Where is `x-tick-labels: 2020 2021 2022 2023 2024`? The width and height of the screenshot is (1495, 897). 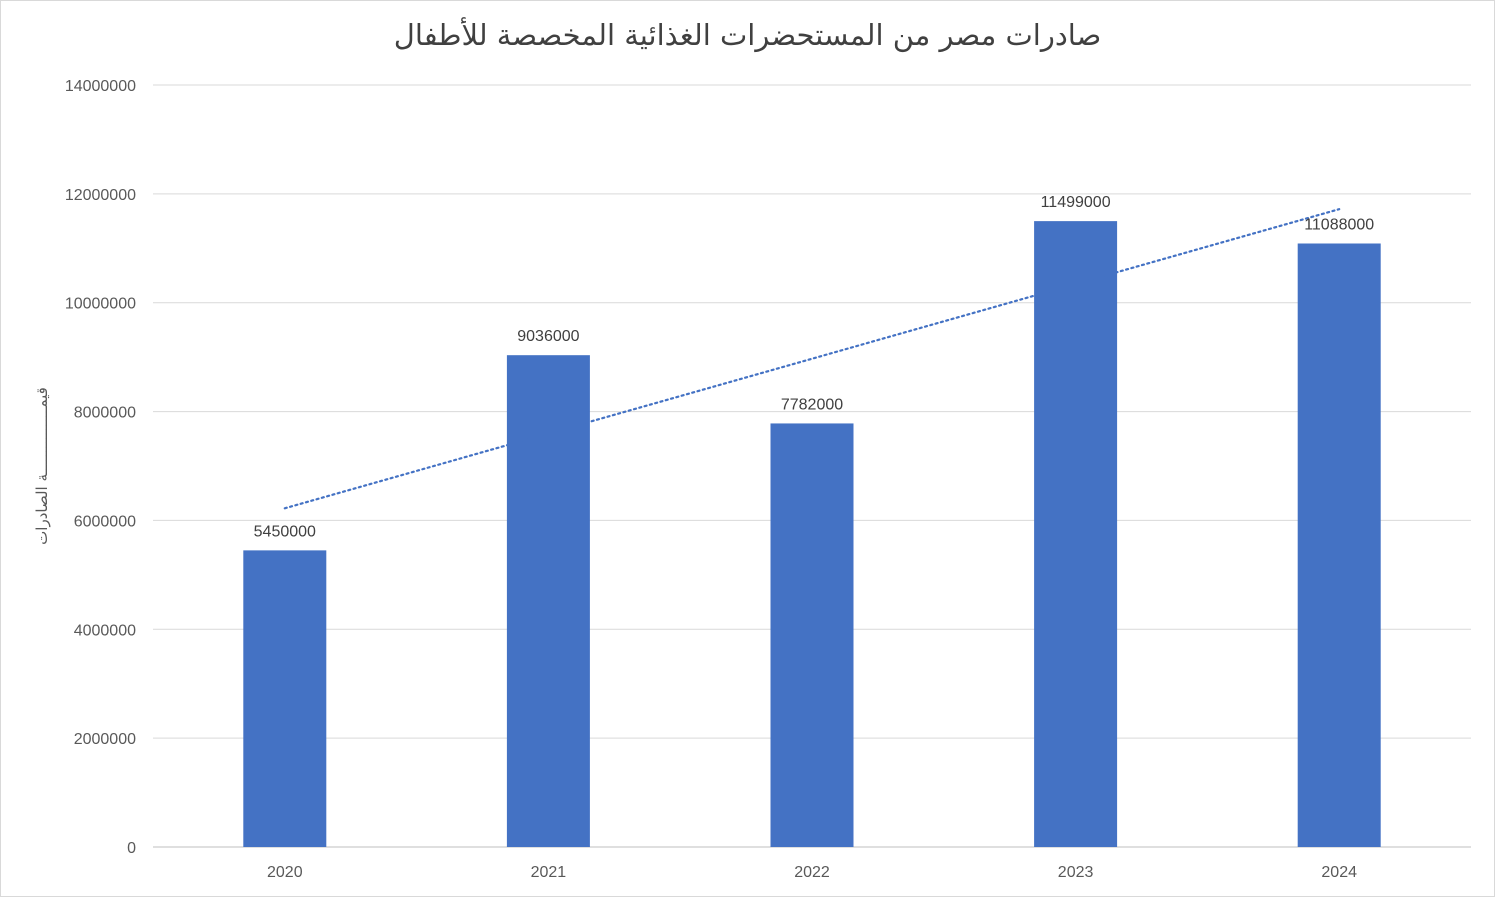
x-tick-labels: 2020 2021 2022 2023 2024 is located at coordinates (812, 872).